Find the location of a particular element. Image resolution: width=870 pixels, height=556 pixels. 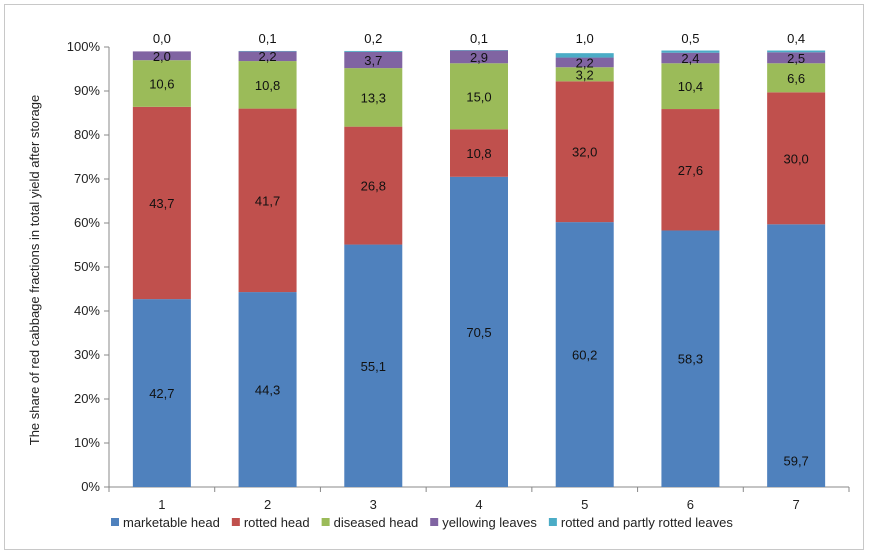

y-tick-label: 100% is located at coordinates (84, 46).